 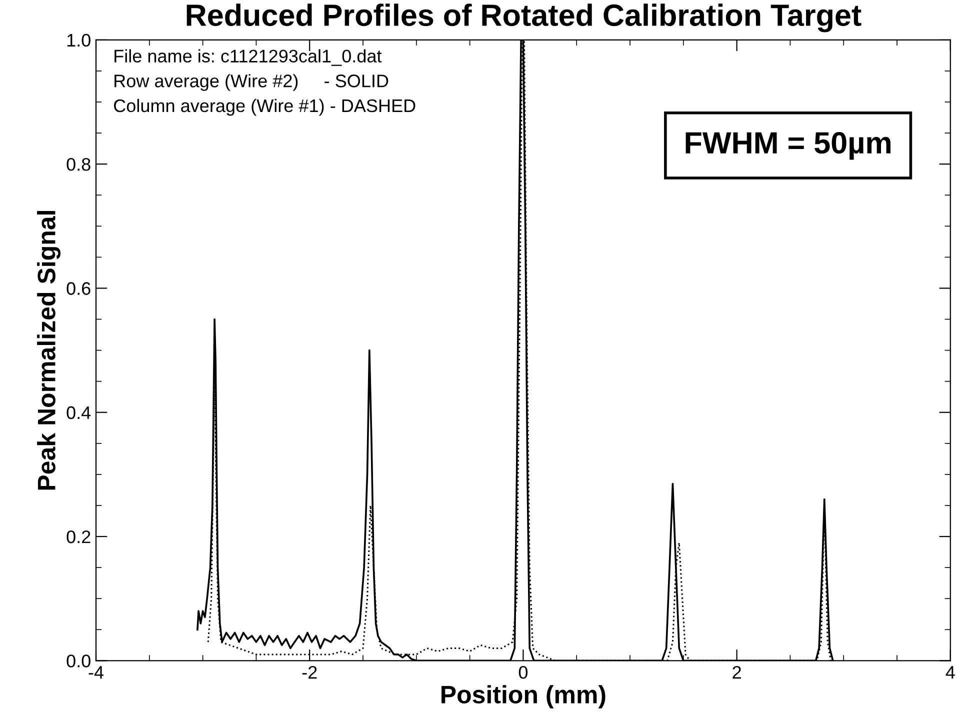 What do you see at coordinates (78, 413) in the screenshot?
I see `y-tick-label: 0.4` at bounding box center [78, 413].